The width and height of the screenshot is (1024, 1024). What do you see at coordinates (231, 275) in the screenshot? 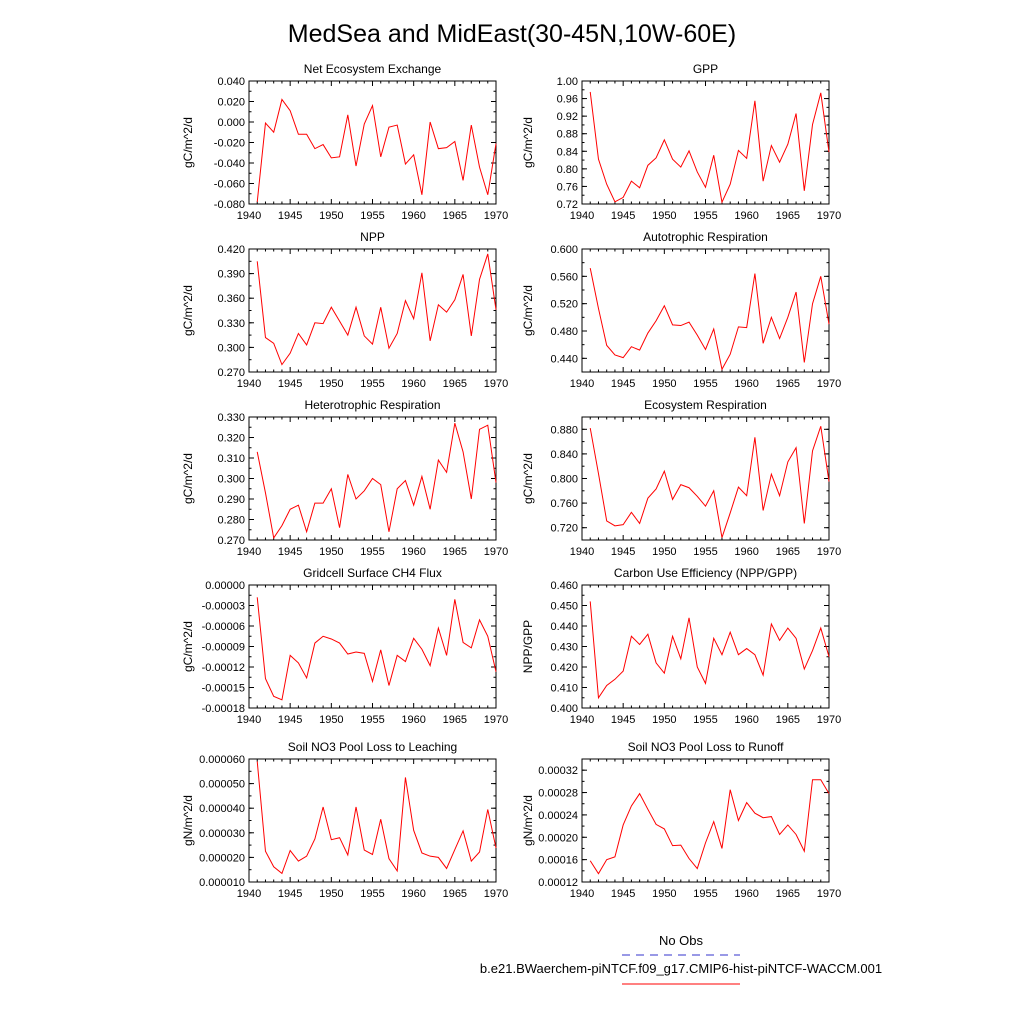
I see `y-tick-label: 0.390` at bounding box center [231, 275].